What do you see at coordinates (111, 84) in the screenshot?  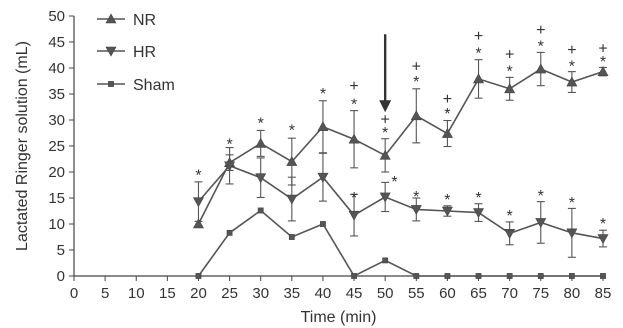 I see `legend-marker-sham` at bounding box center [111, 84].